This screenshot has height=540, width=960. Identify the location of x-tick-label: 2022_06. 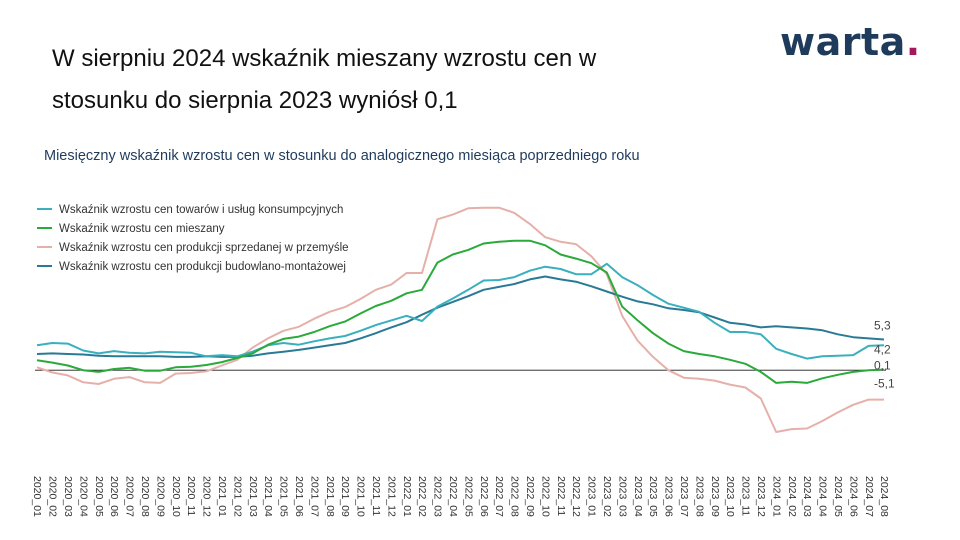
(484, 496).